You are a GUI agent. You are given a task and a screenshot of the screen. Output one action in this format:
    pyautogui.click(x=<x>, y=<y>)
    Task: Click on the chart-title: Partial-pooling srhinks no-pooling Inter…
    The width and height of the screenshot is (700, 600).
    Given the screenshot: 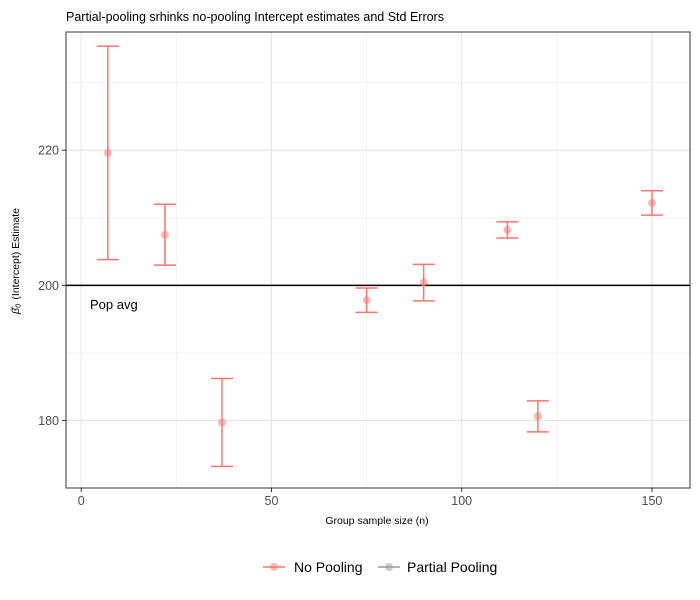 What is the action you would take?
    pyautogui.click(x=255, y=17)
    